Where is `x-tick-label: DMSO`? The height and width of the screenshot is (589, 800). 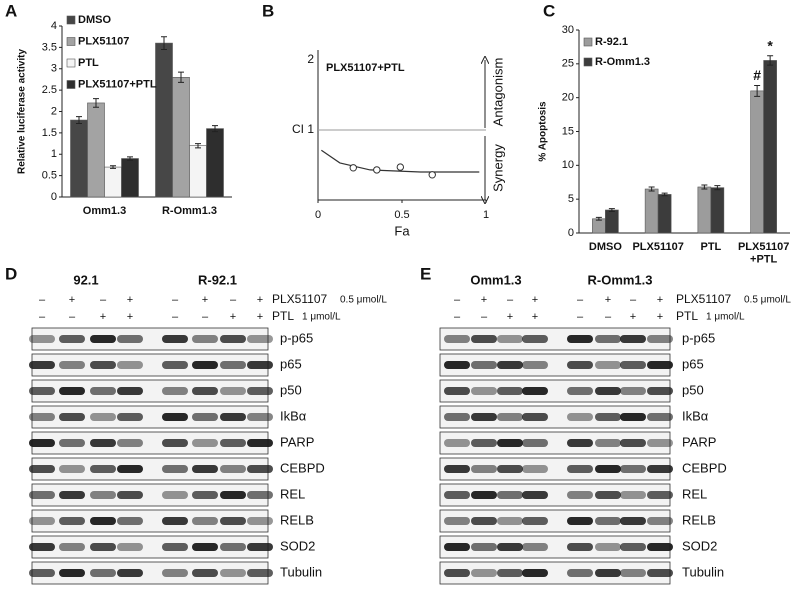
x-tick-label: DMSO is located at coordinates (605, 247).